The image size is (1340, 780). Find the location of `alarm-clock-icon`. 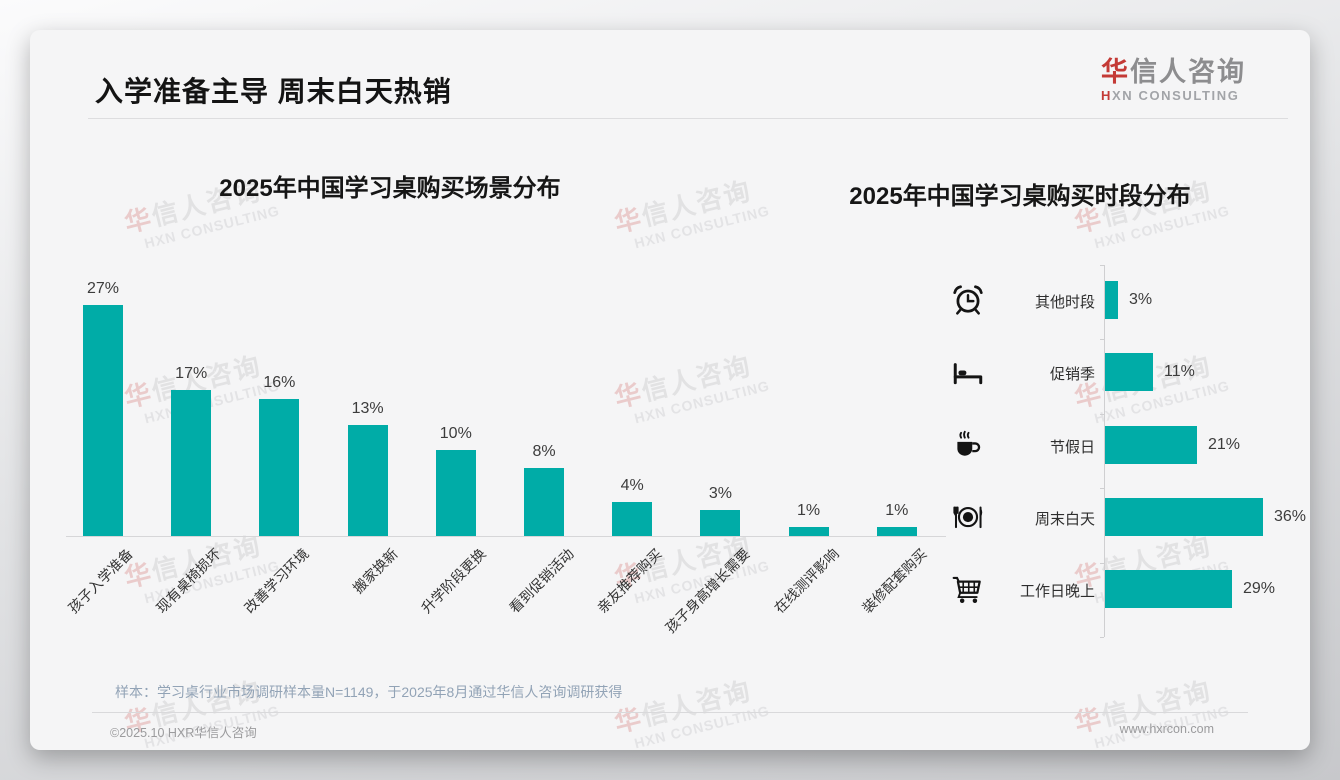

alarm-clock-icon is located at coordinates (968, 299).